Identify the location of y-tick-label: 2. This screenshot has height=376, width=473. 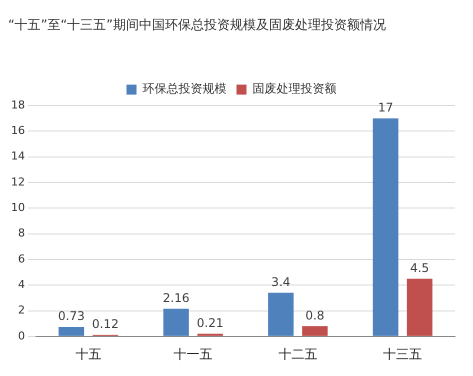
(21, 310).